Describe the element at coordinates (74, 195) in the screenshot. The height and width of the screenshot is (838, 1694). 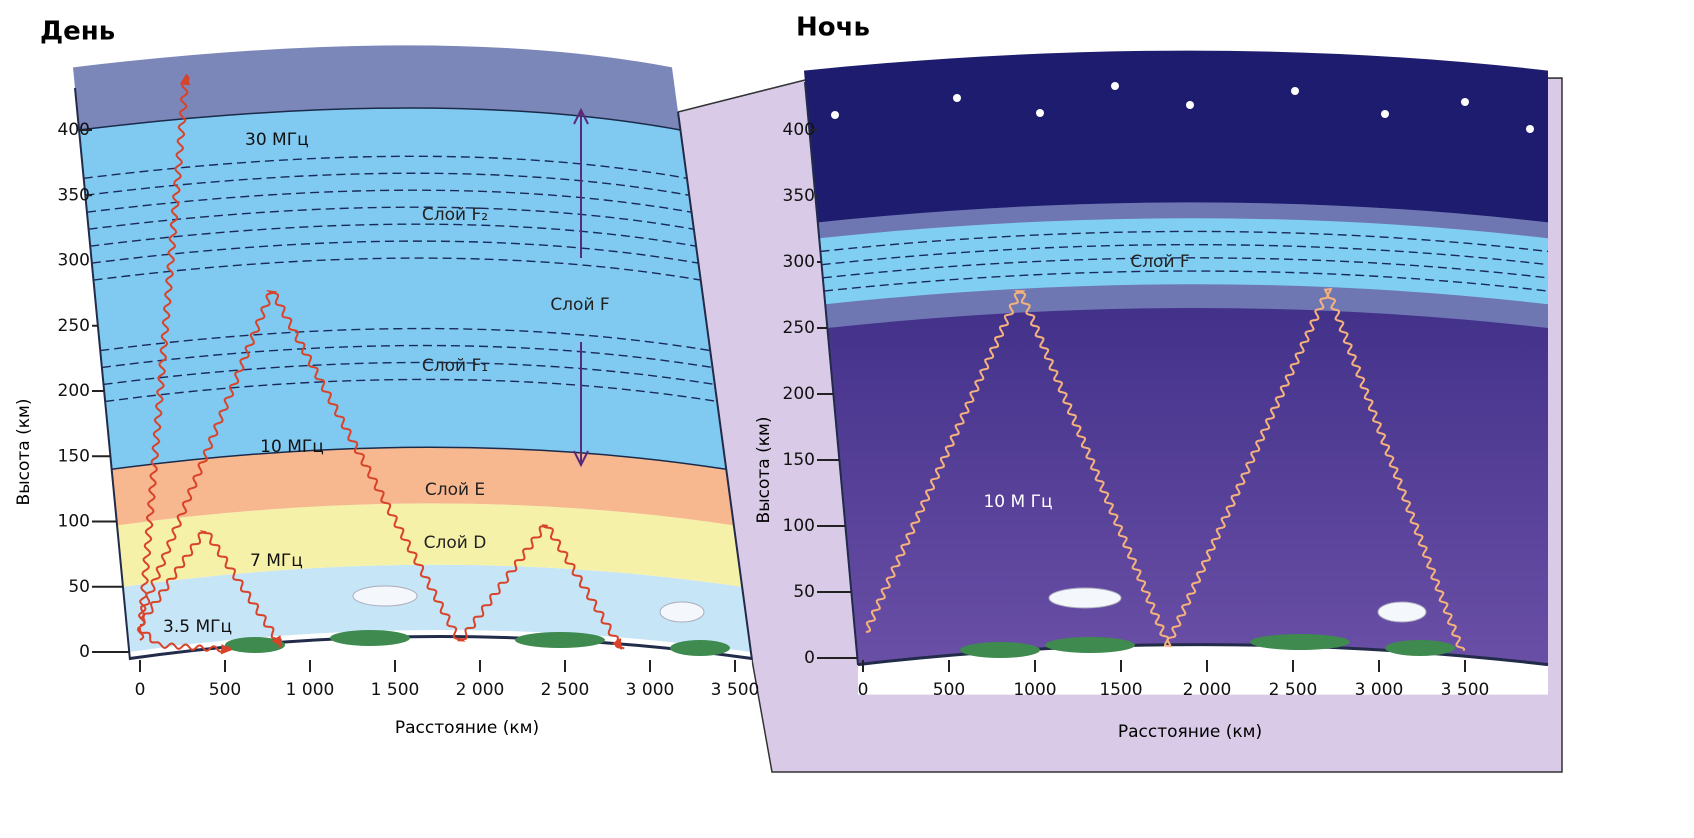
I see `y-tick-label: 350` at that location.